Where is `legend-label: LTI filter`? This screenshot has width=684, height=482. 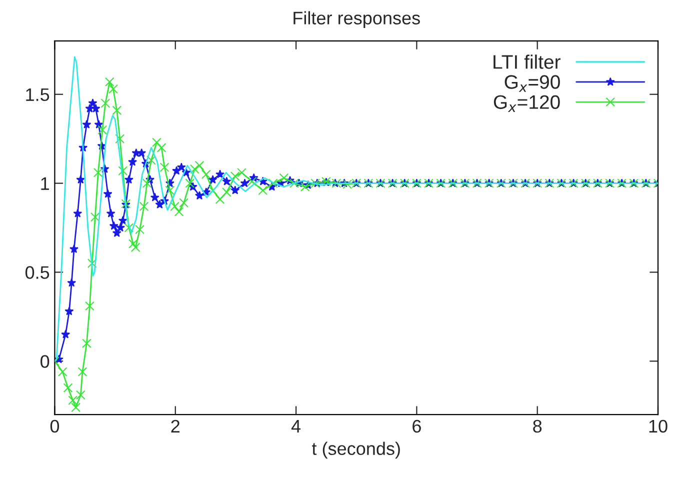 legend-label: LTI filter is located at coordinates (527, 61).